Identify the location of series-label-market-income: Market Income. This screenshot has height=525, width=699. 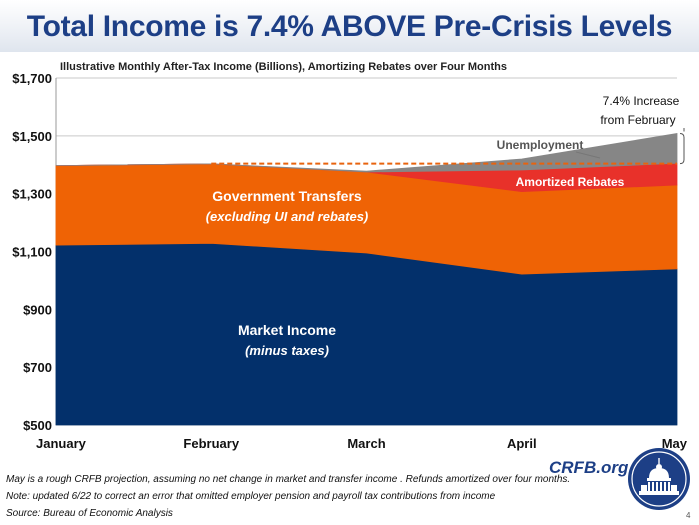
(287, 330).